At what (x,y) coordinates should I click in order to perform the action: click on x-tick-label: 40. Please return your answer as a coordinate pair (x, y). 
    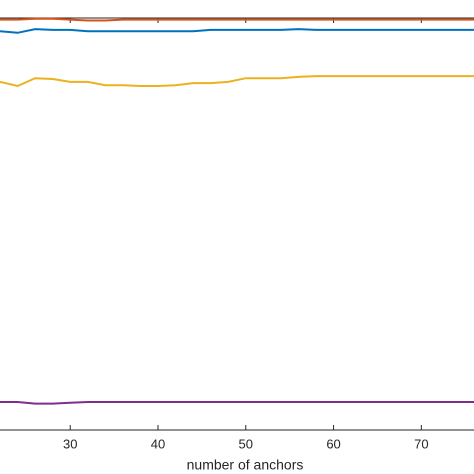
    Looking at the image, I should click on (158, 443).